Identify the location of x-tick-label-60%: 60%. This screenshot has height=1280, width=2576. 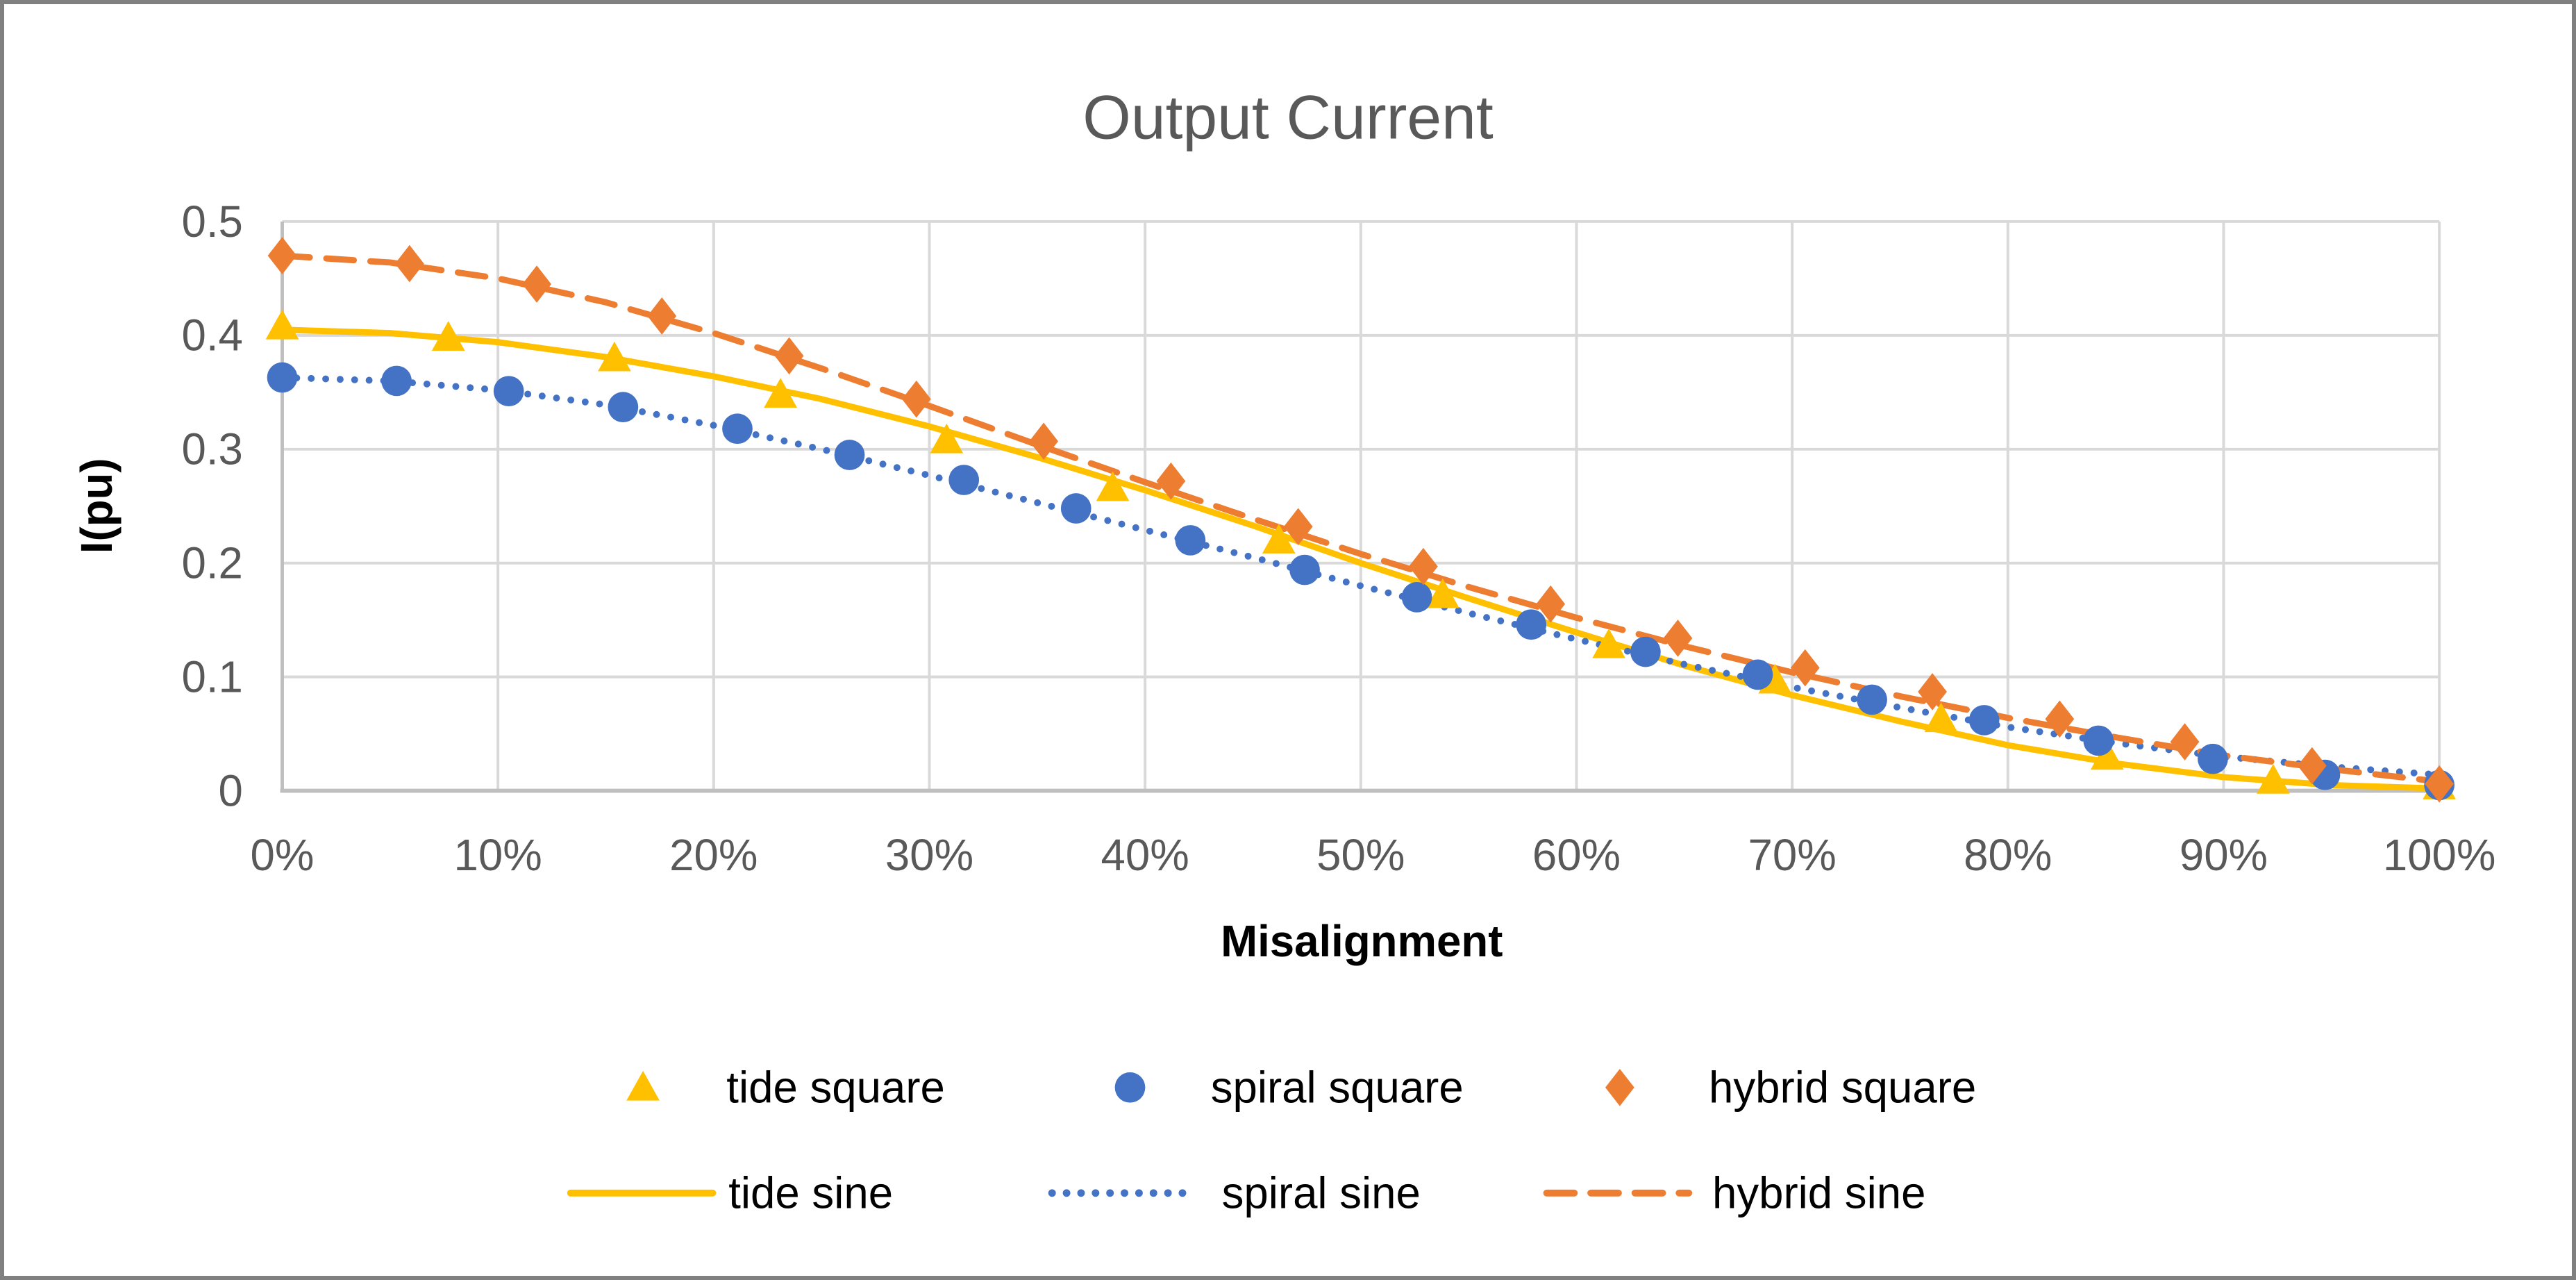
(1576, 856).